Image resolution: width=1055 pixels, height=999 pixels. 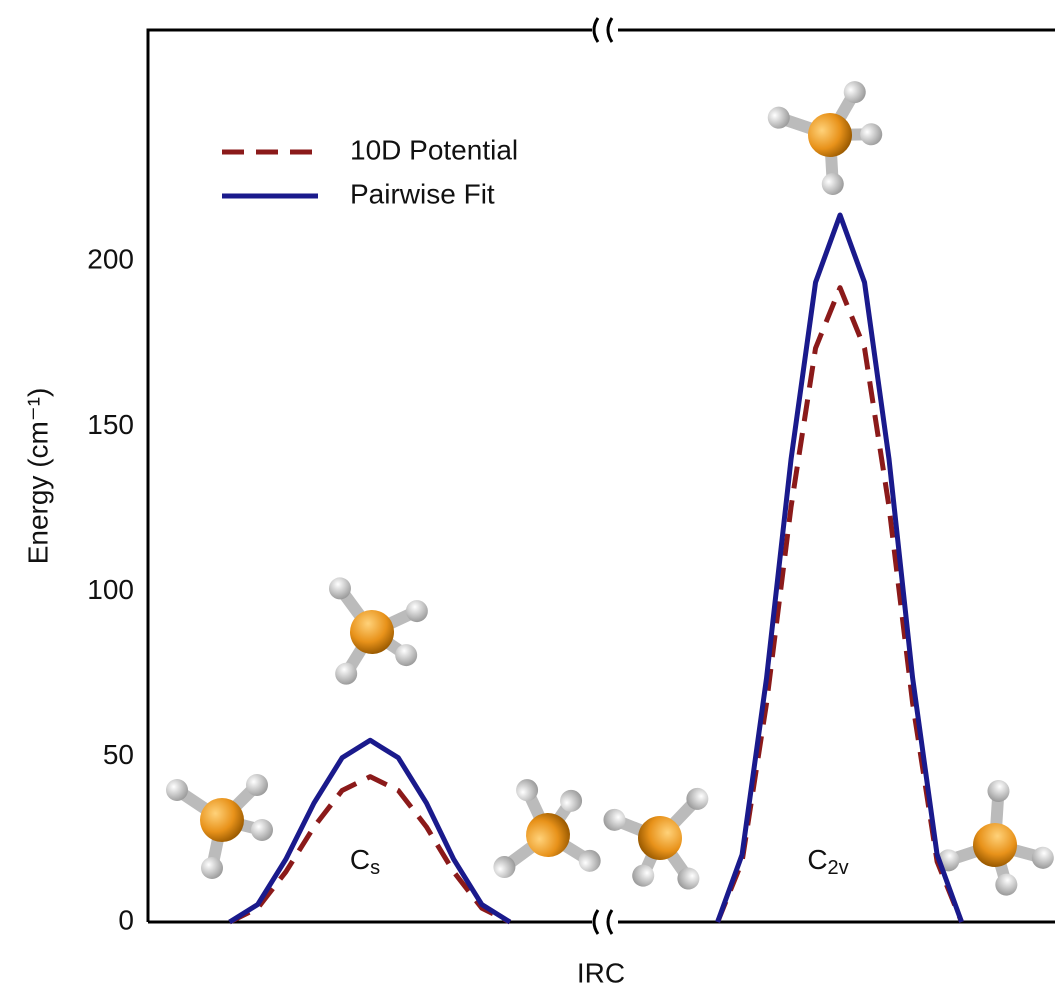 What do you see at coordinates (827, 861) in the screenshot?
I see `annotation: C2v` at bounding box center [827, 861].